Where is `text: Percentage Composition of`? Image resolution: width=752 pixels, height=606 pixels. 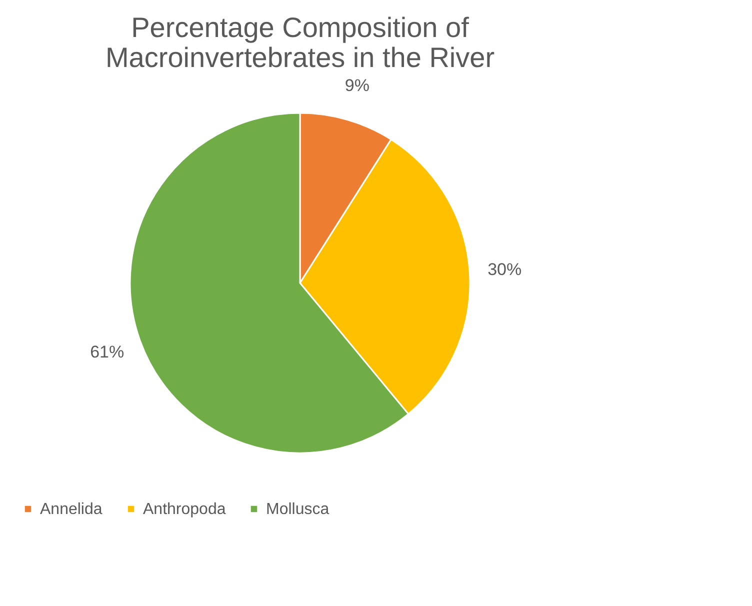 text: Percentage Composition of is located at coordinates (300, 28).